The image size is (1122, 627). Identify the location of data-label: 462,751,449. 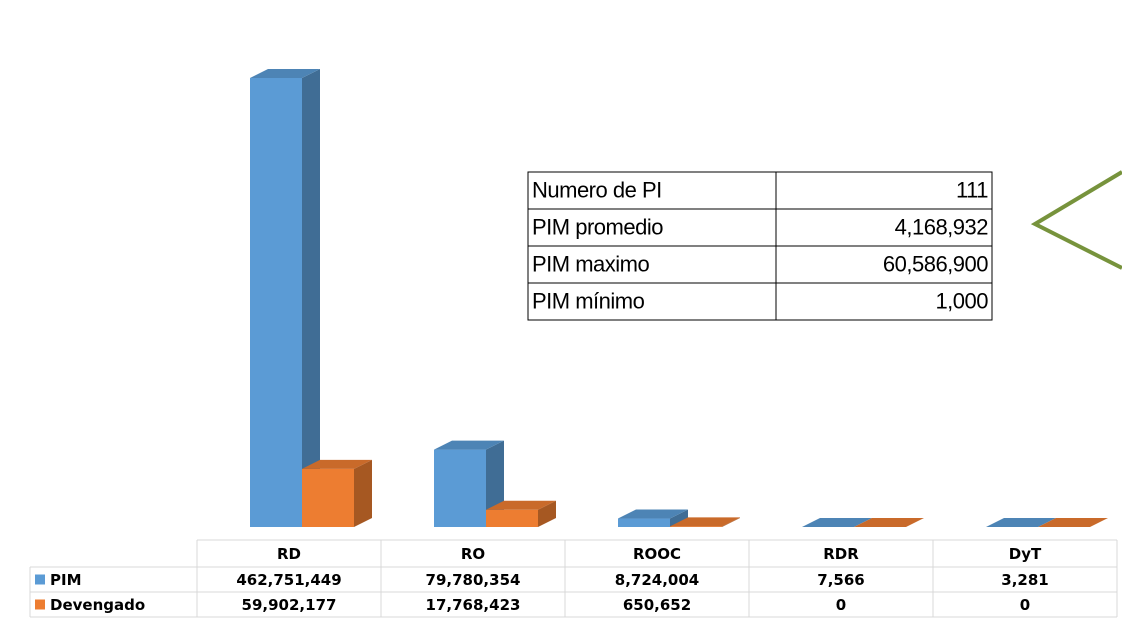
(288, 580).